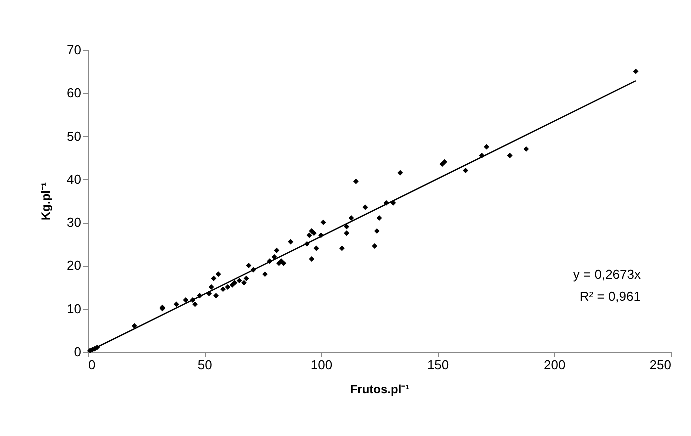 Image resolution: width=691 pixels, height=436 pixels. What do you see at coordinates (92, 365) in the screenshot?
I see `x-tick-label: 0` at bounding box center [92, 365].